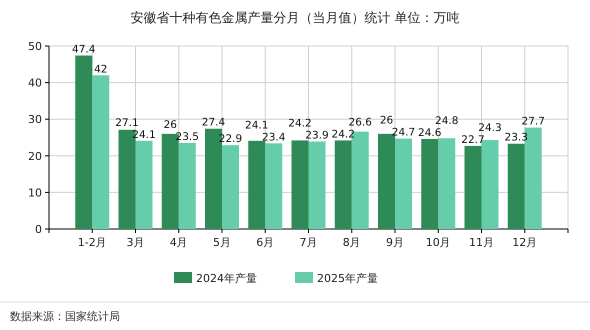 The height and width of the screenshot is (330, 590). I want to click on x-tick-label: 12月, so click(525, 242).